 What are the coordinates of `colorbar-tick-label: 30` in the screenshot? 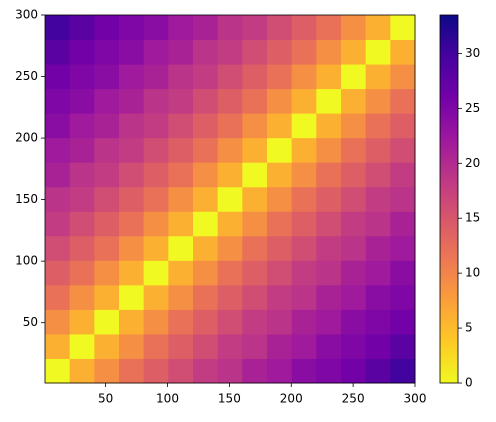 It's located at (472, 53).